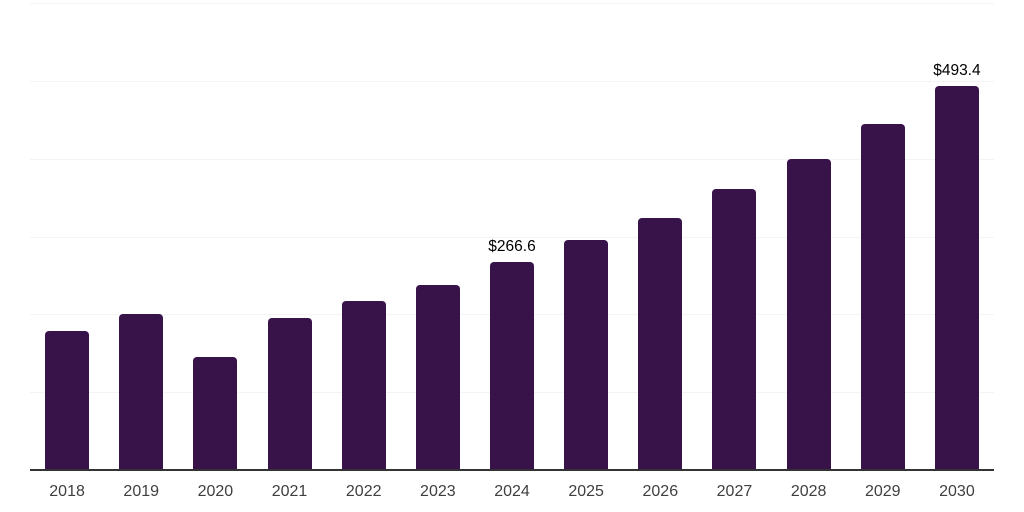 The height and width of the screenshot is (512, 1024). What do you see at coordinates (289, 491) in the screenshot?
I see `x-tick-label-2021: 2021` at bounding box center [289, 491].